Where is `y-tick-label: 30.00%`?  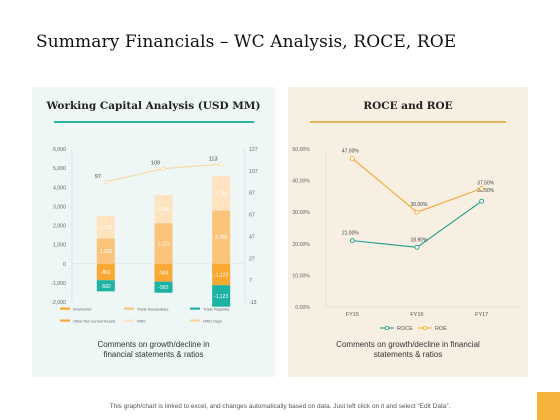 y-tick-label: 30.00% is located at coordinates (301, 213).